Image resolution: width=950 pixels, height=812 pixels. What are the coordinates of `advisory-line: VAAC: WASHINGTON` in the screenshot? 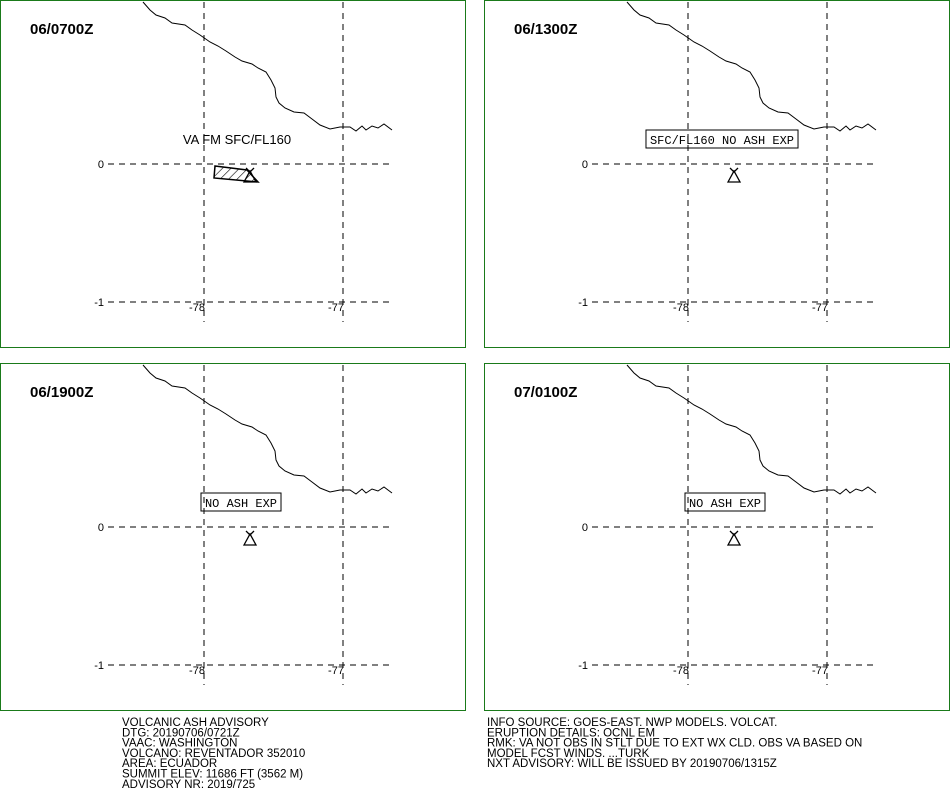 It's located at (179, 744).